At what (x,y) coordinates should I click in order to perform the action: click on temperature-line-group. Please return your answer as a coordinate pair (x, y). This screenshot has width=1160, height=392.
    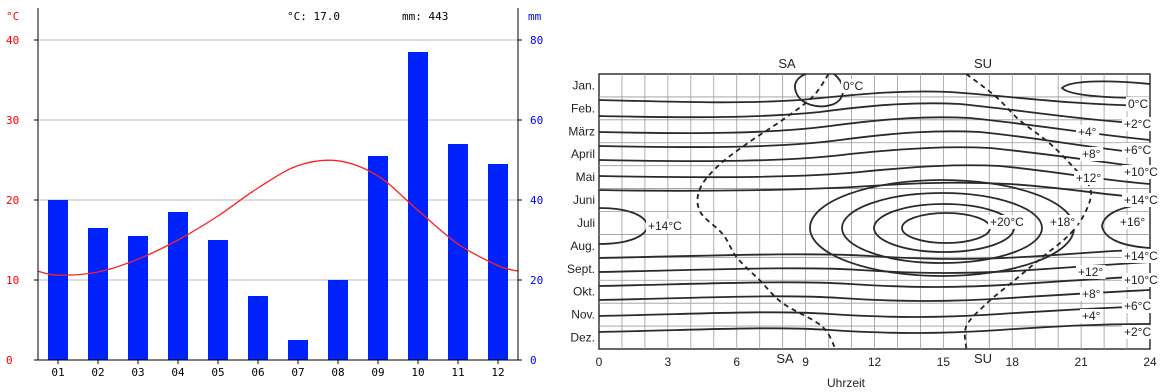
    Looking at the image, I should click on (278, 217).